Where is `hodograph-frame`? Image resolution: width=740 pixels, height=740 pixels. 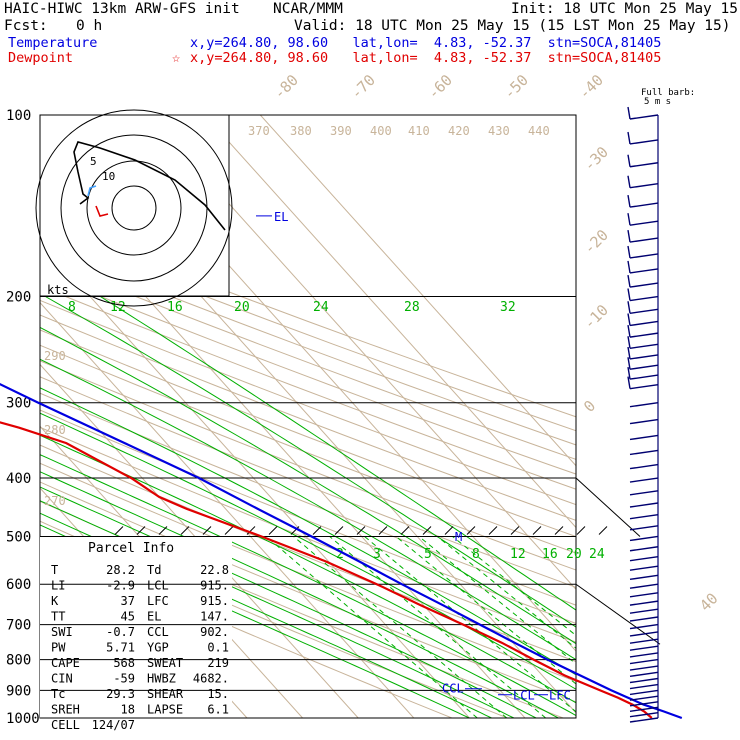
hodograph-frame is located at coordinates (134, 205).